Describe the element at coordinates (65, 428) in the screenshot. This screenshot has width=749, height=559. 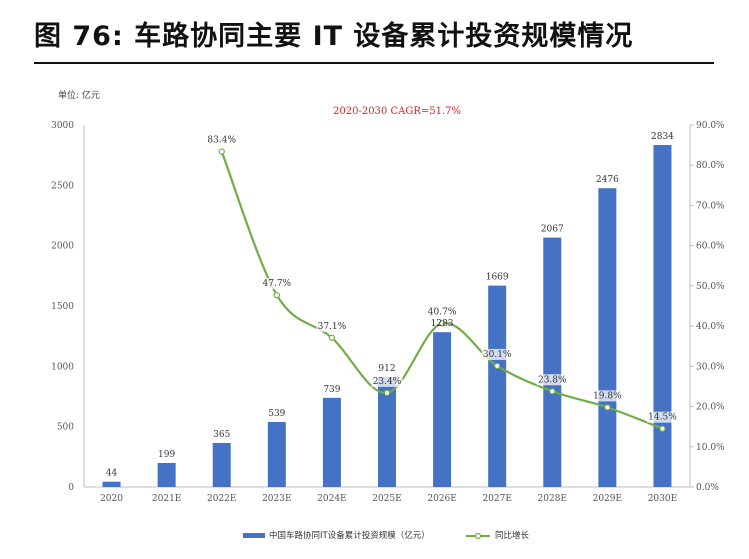
I see `y-left-tick-label: 500` at that location.